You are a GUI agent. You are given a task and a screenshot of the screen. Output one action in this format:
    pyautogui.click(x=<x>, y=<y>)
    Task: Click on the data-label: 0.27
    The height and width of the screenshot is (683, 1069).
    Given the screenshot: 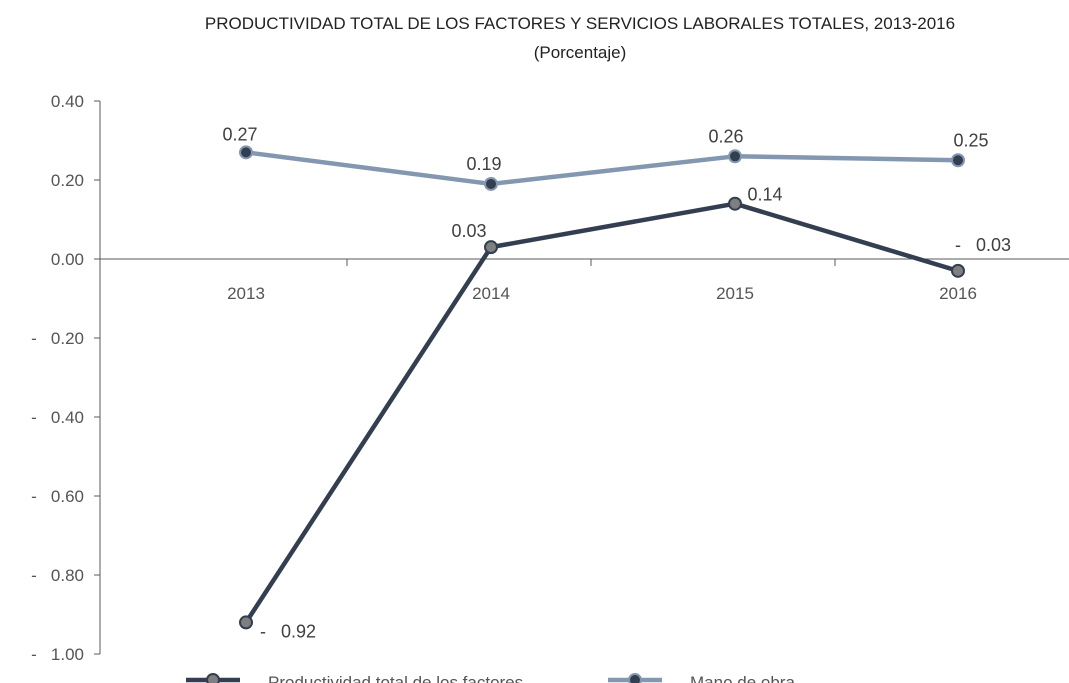 What is the action you would take?
    pyautogui.click(x=239, y=134)
    